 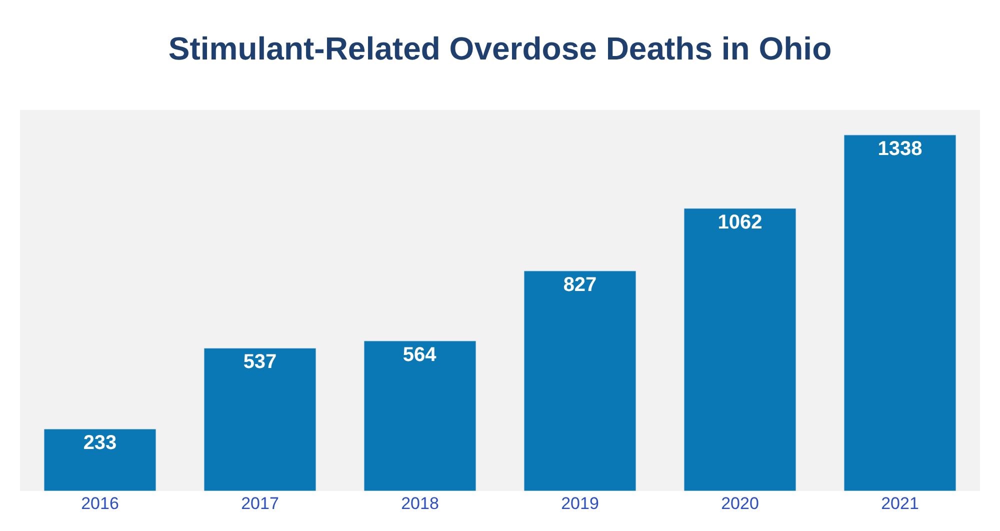 I want to click on x-tick-label: 2019, so click(x=580, y=503).